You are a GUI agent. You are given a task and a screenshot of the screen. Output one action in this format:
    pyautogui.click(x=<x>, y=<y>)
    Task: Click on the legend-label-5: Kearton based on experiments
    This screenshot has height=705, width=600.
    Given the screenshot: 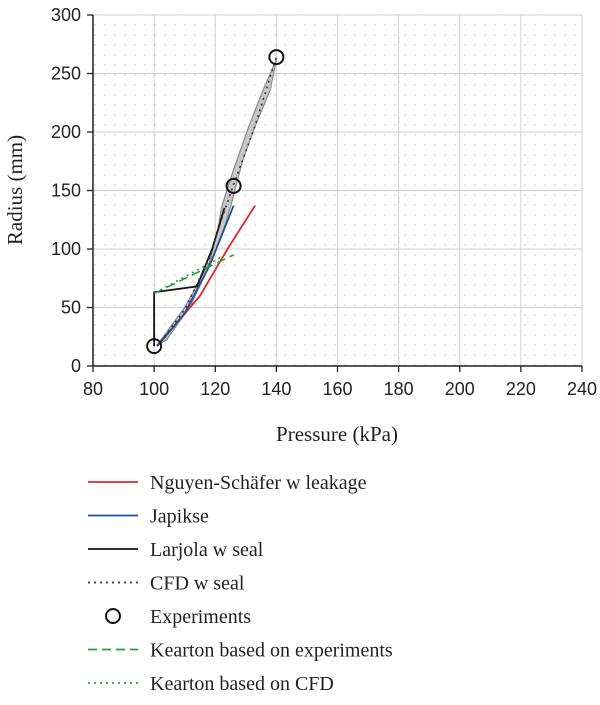 What is the action you would take?
    pyautogui.click(x=271, y=651)
    